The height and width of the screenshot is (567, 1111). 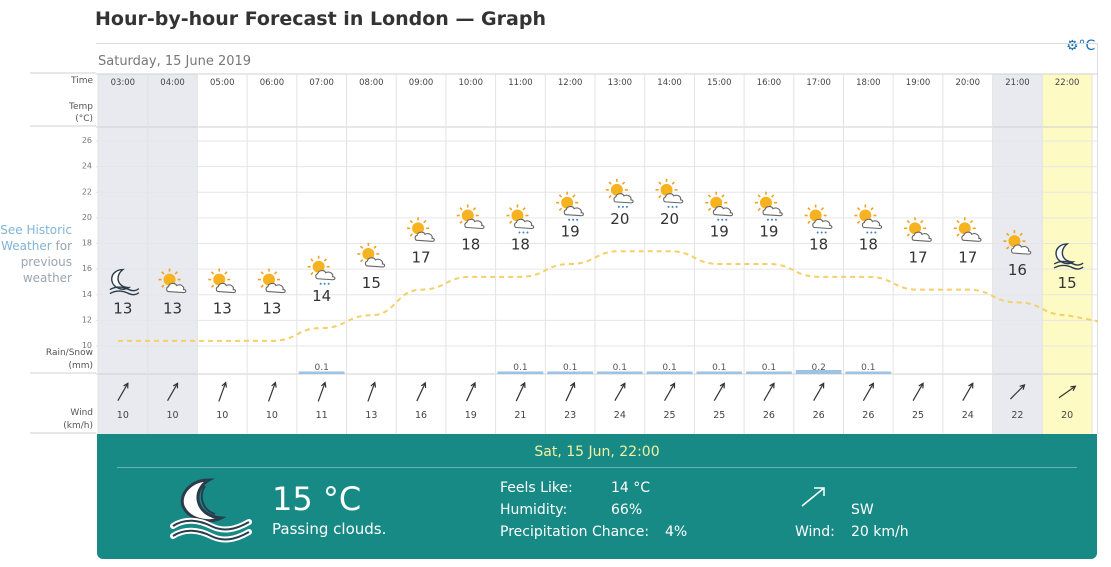 I want to click on temp-axis-tick: 24, so click(x=87, y=166).